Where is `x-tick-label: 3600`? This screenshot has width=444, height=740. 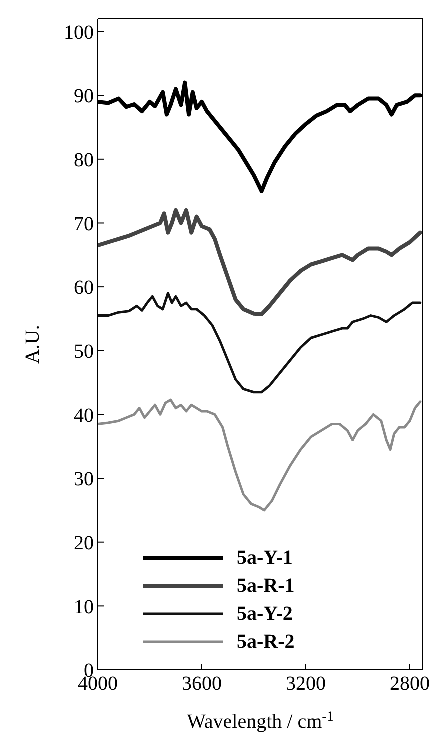 x-tick-label: 3600 is located at coordinates (202, 684).